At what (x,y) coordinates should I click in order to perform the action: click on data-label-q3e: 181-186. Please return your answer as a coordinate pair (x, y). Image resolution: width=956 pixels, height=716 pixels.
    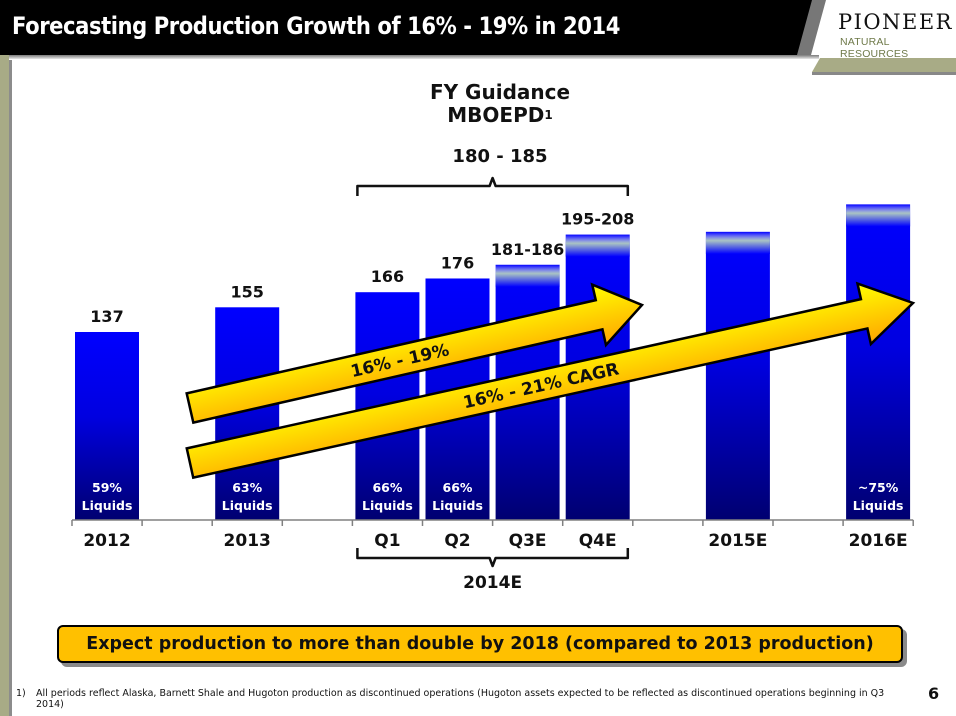
    Looking at the image, I should click on (527, 249).